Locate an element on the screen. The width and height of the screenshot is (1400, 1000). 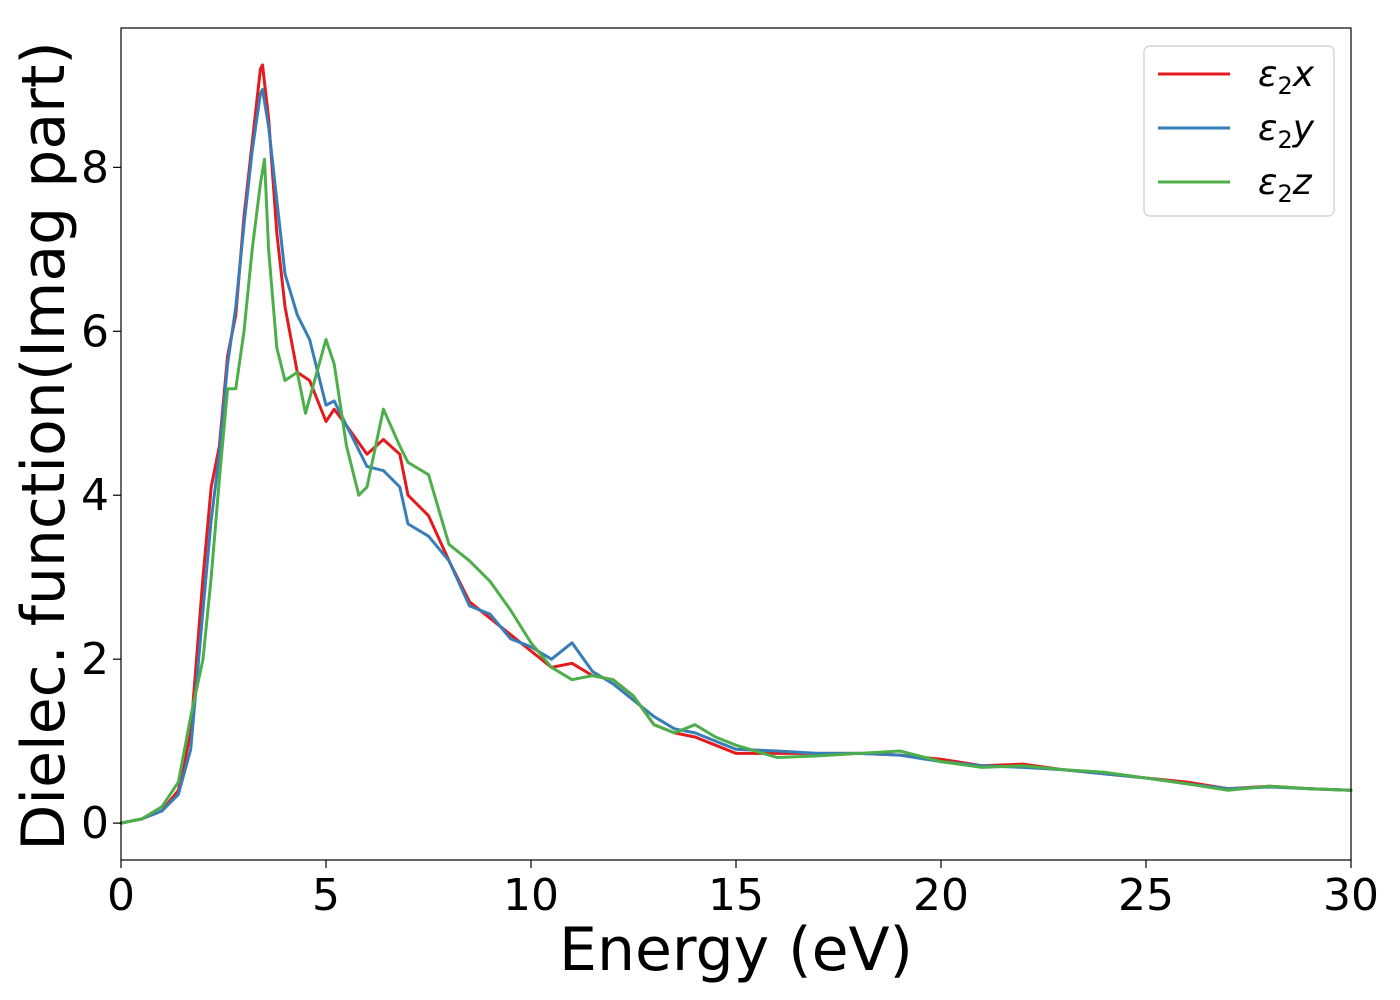
legend-label-z: ε2z is located at coordinates (1285, 185).